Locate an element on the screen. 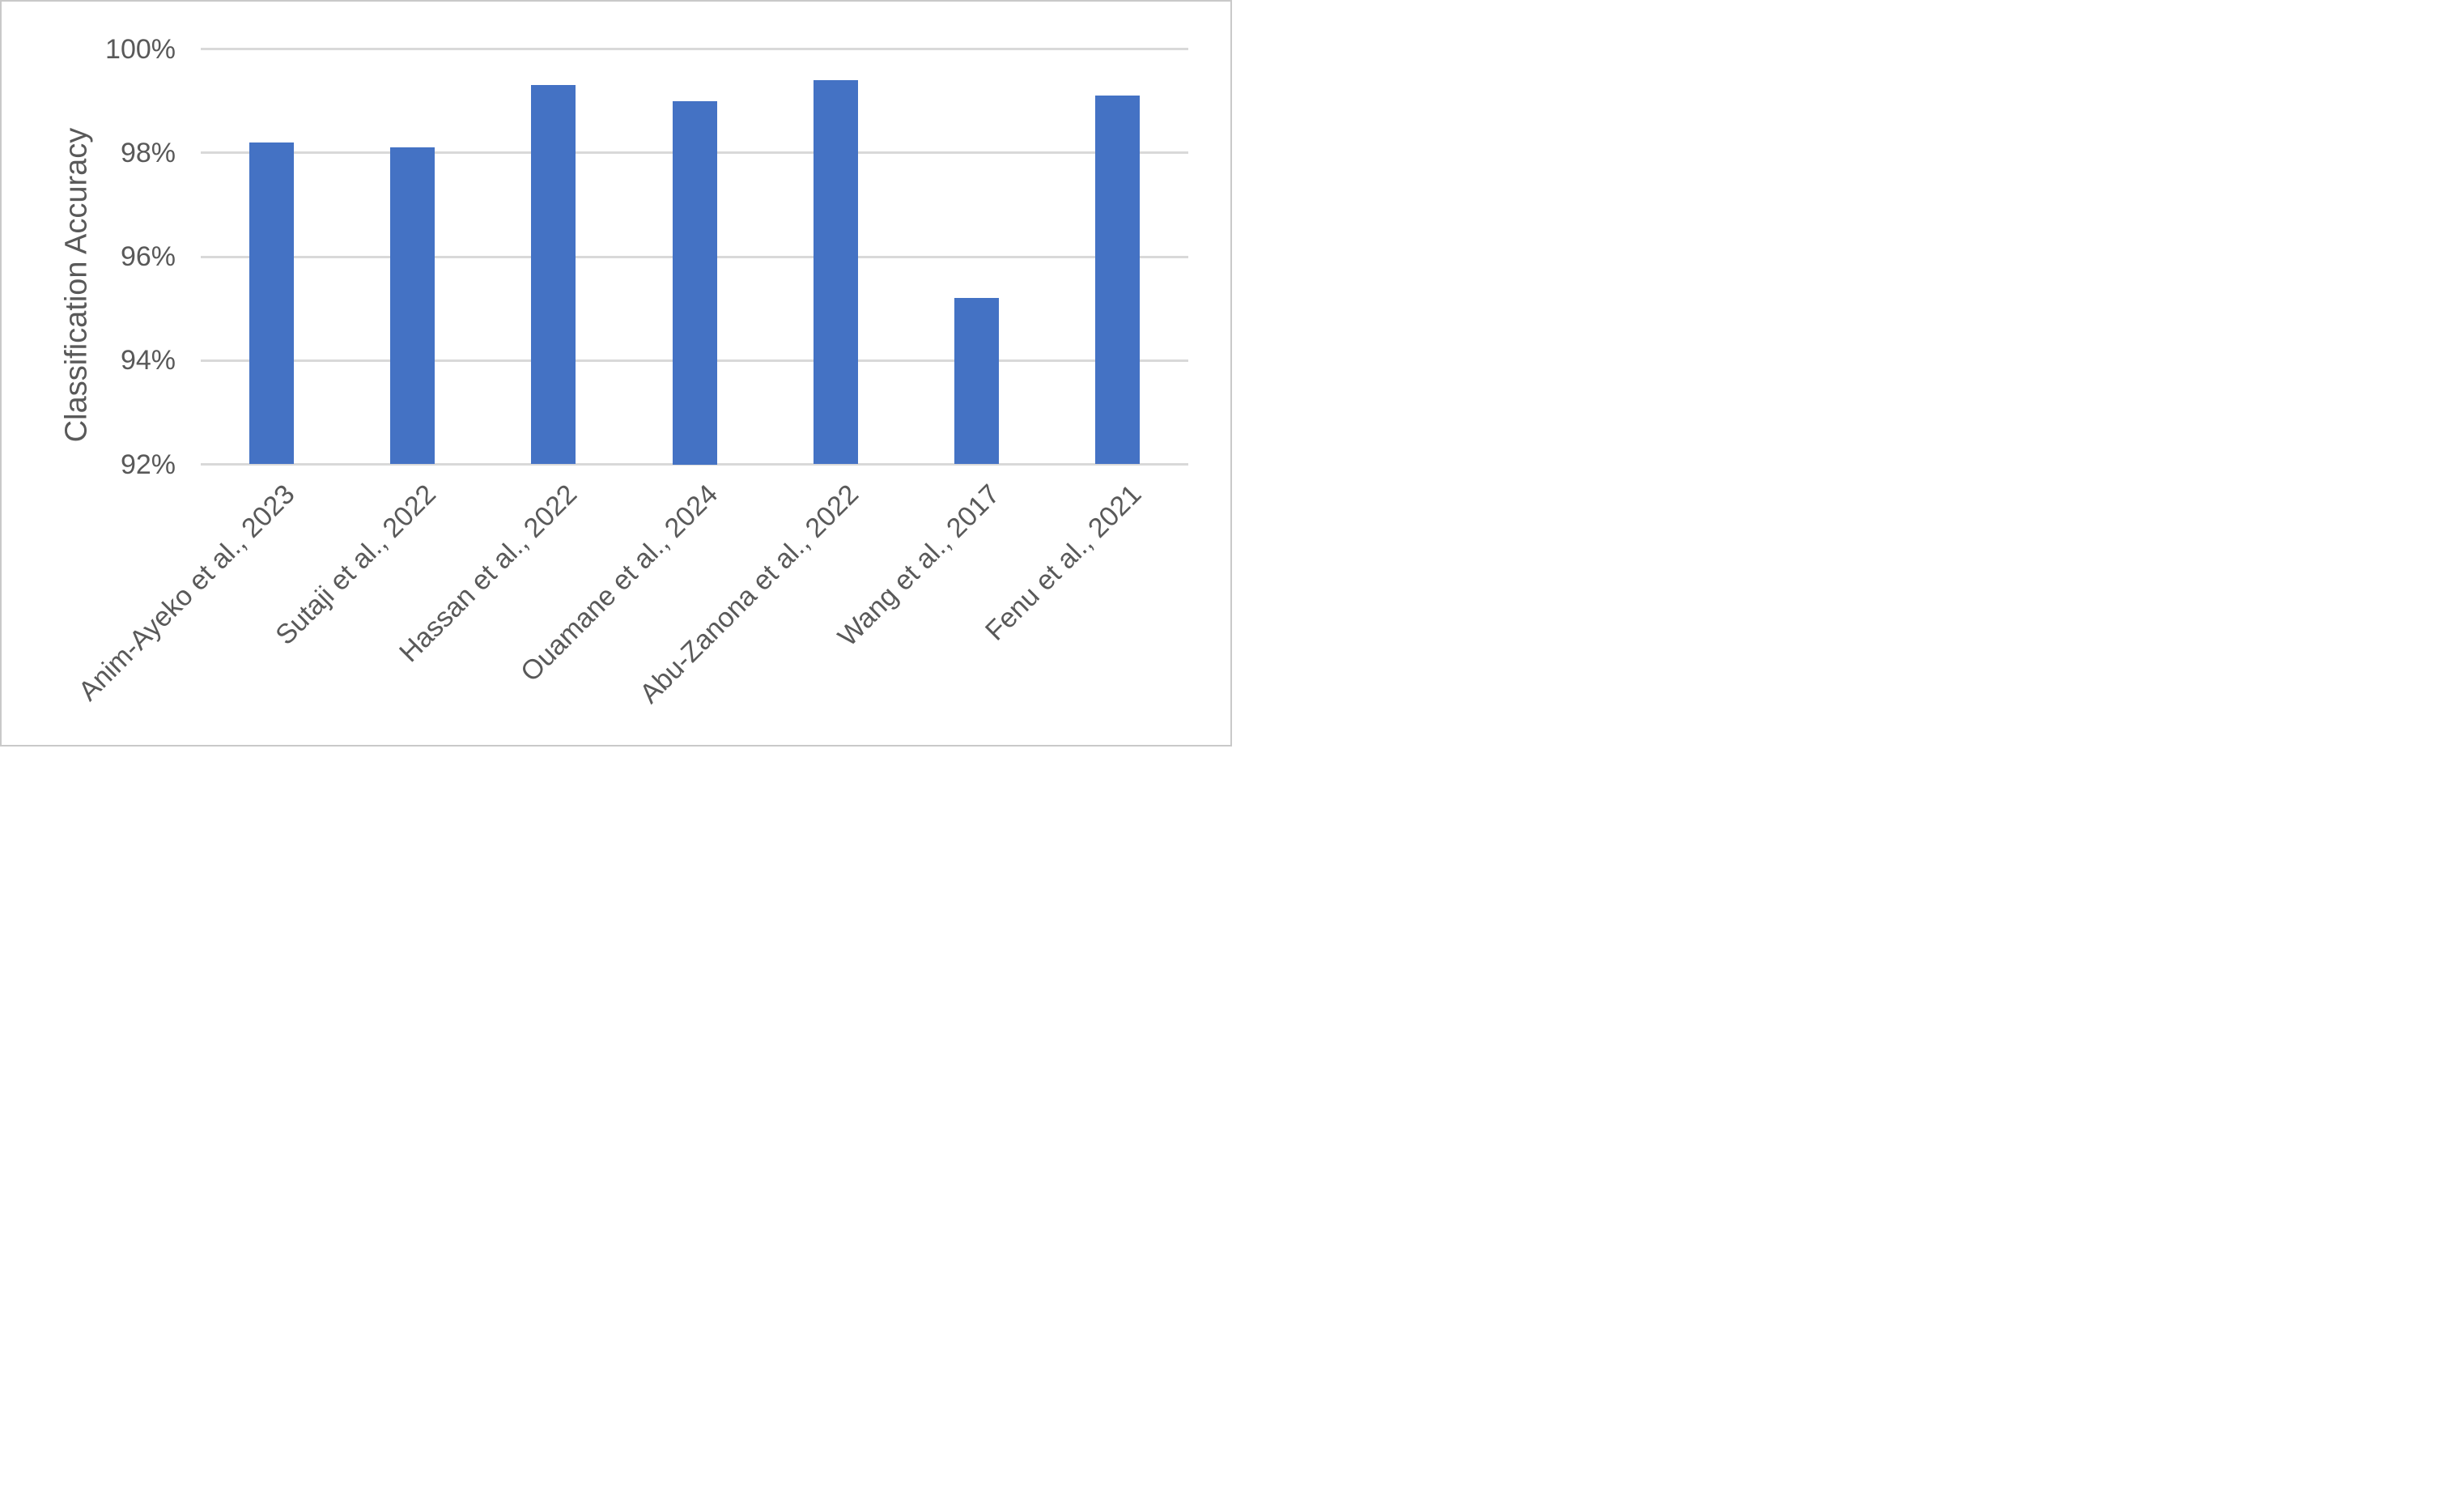  xlabel-1: Anim-Ayeko et al., 2023 is located at coordinates (187, 593).